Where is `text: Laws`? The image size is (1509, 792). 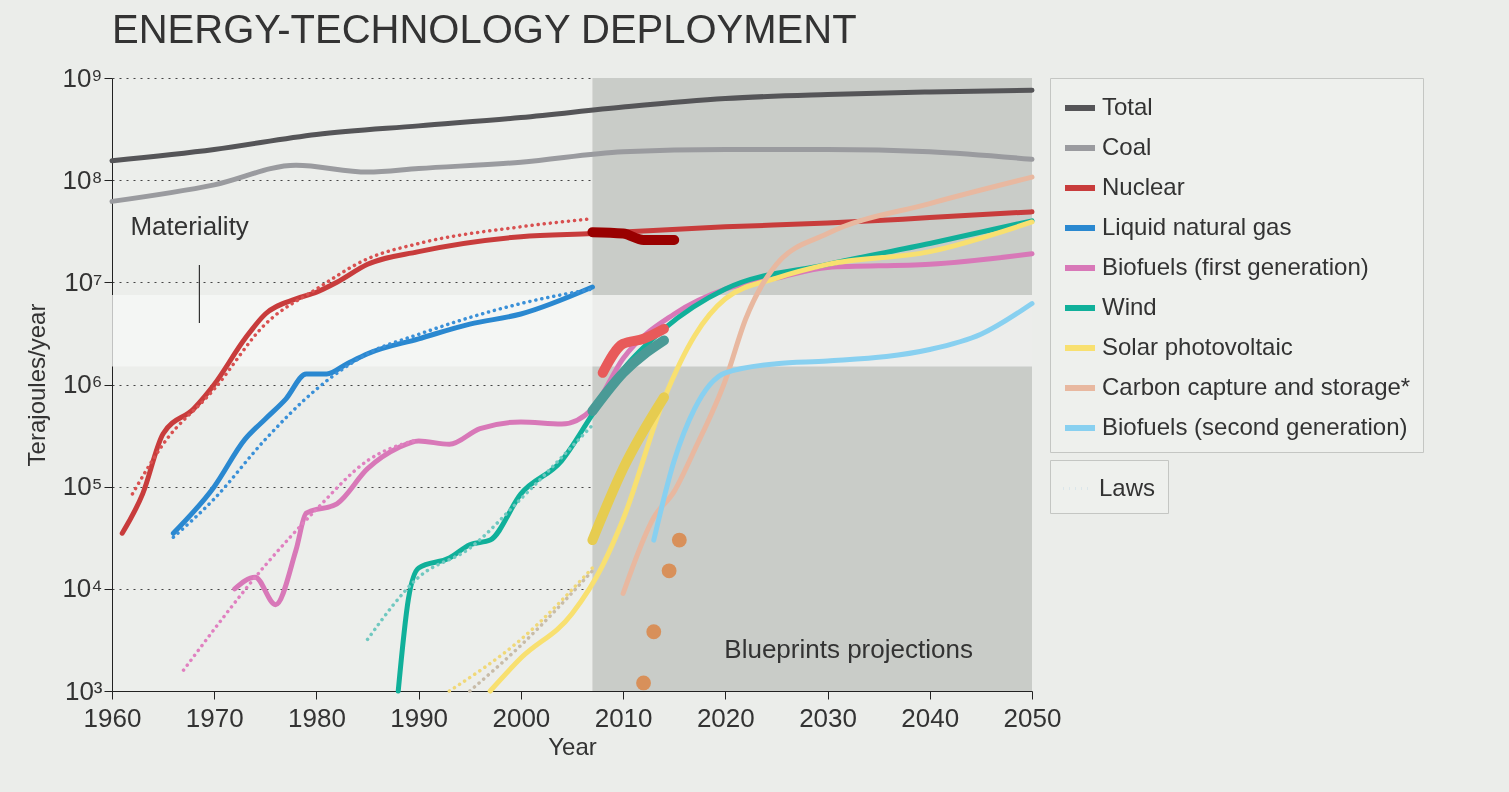 text: Laws is located at coordinates (1127, 487).